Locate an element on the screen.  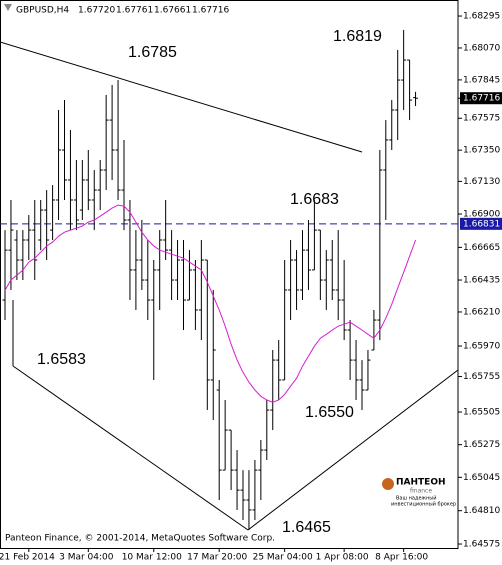
last-price-bg is located at coordinates (481, 98).